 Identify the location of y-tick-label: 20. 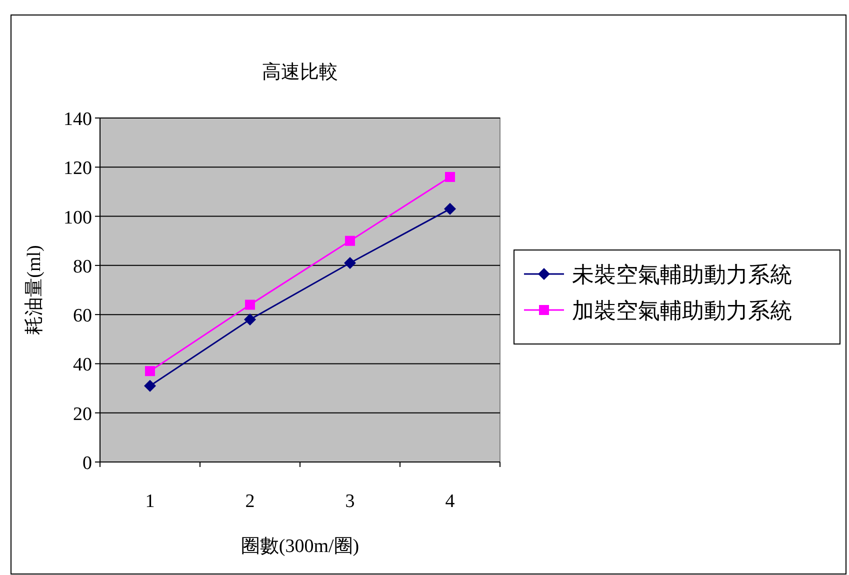
(82, 414).